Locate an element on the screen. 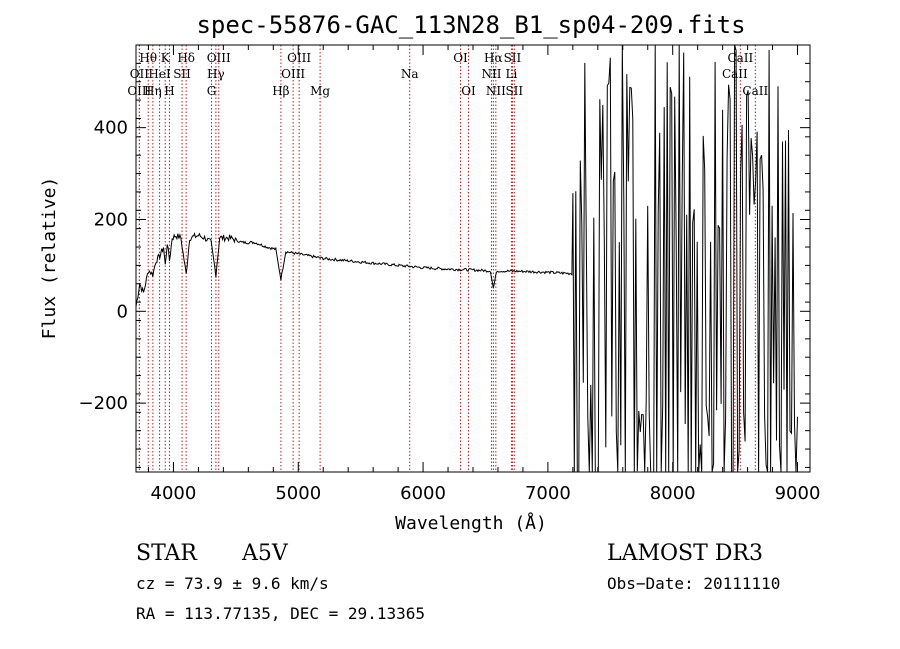  x-tick-label: 6000 is located at coordinates (423, 493).